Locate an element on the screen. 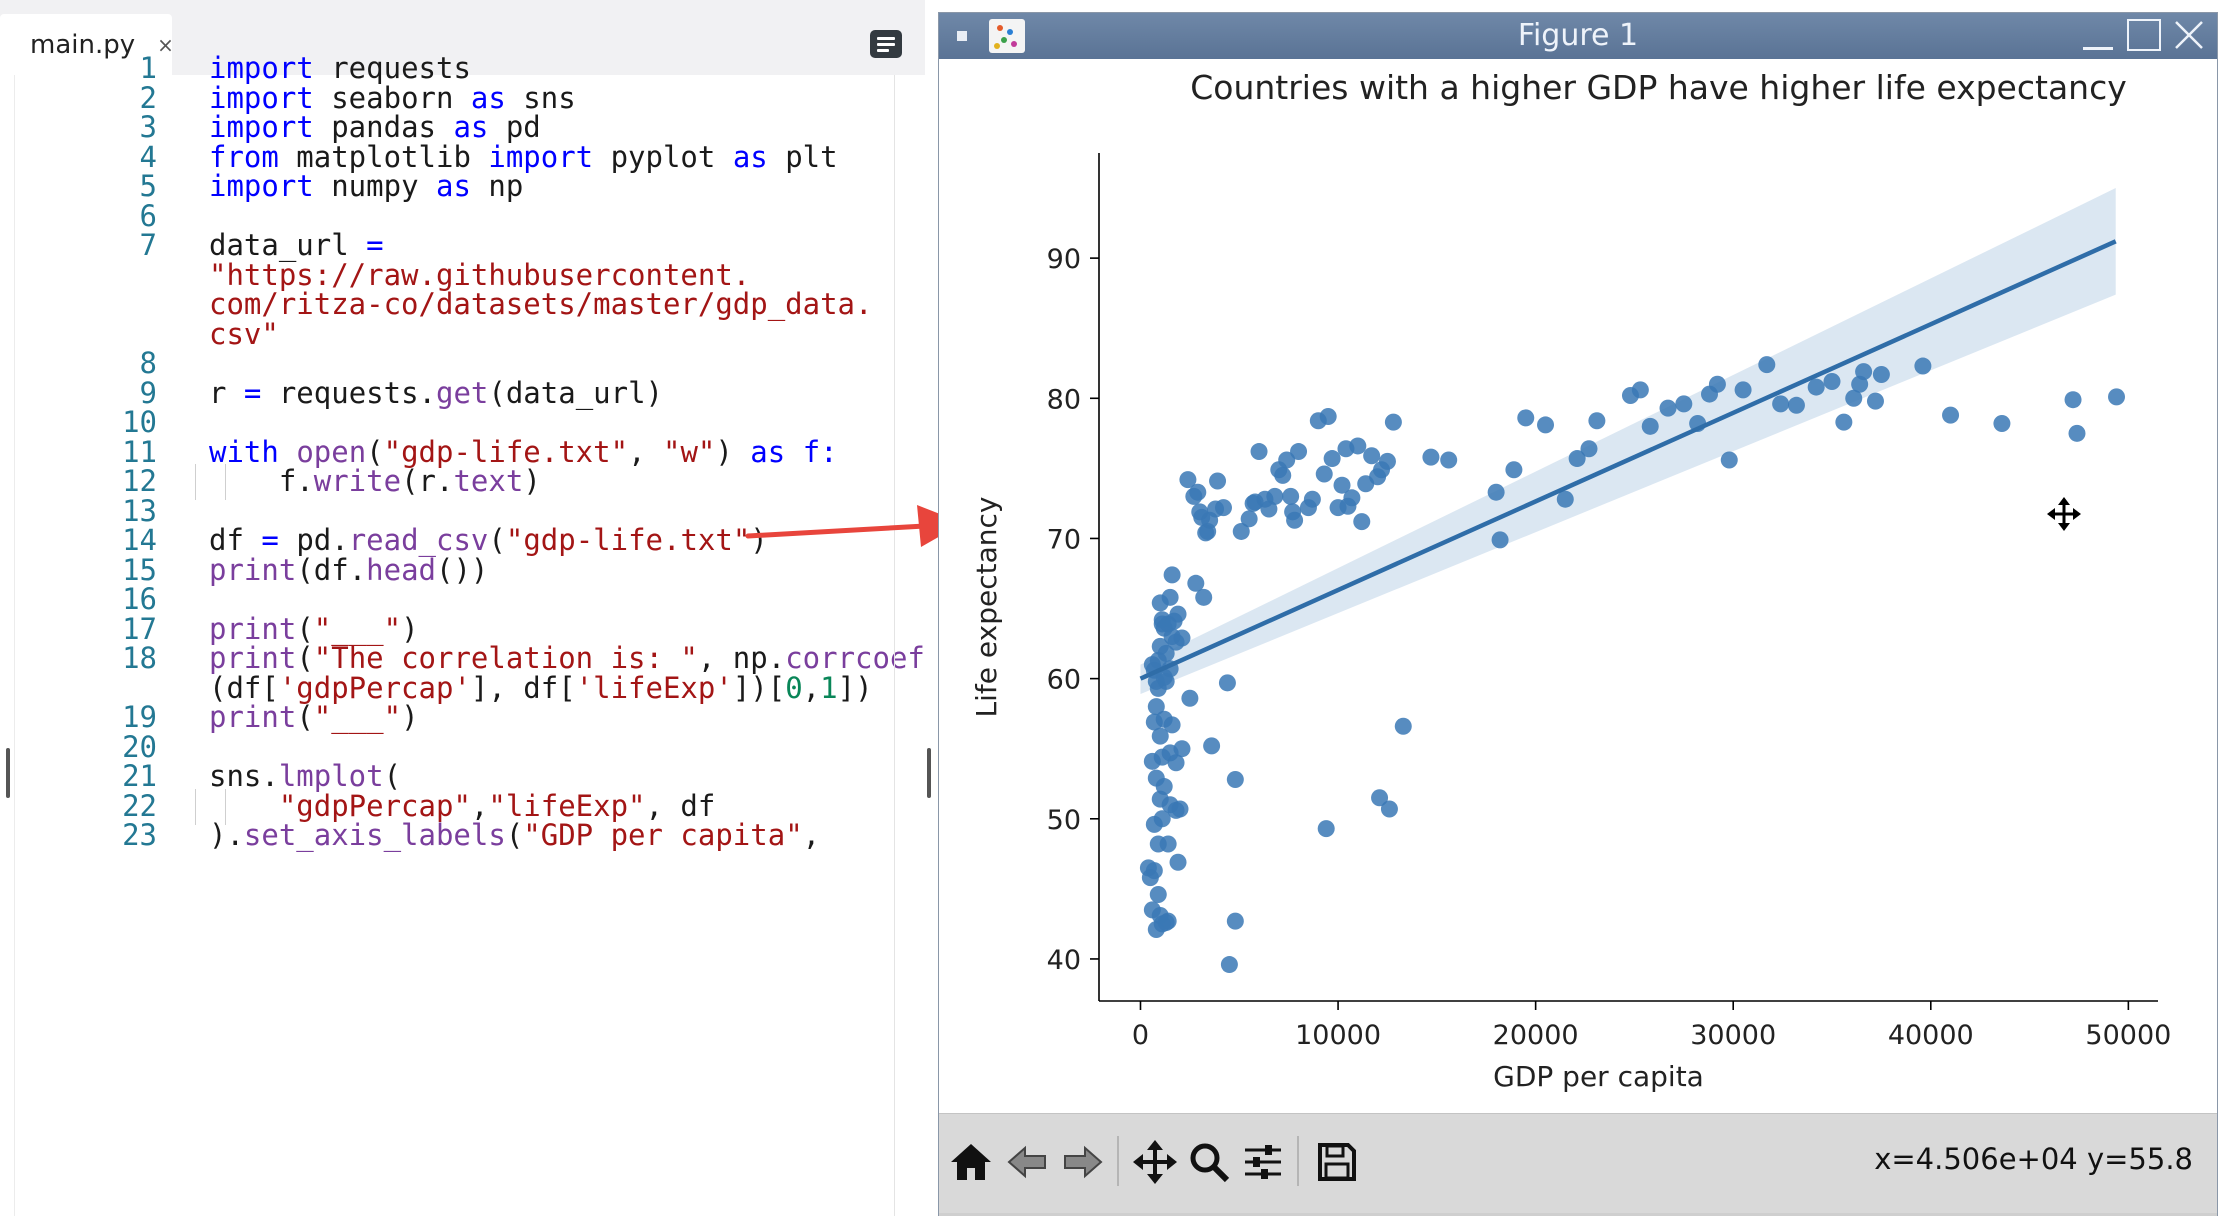 This screenshot has height=1216, width=2230. code-line: 2 import seaborn as sns is located at coordinates (475, 98).